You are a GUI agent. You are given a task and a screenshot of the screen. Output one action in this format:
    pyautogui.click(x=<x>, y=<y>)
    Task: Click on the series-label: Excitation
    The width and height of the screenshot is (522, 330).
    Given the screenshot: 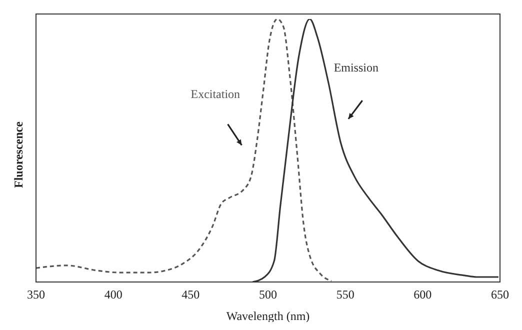 What is the action you would take?
    pyautogui.click(x=215, y=93)
    